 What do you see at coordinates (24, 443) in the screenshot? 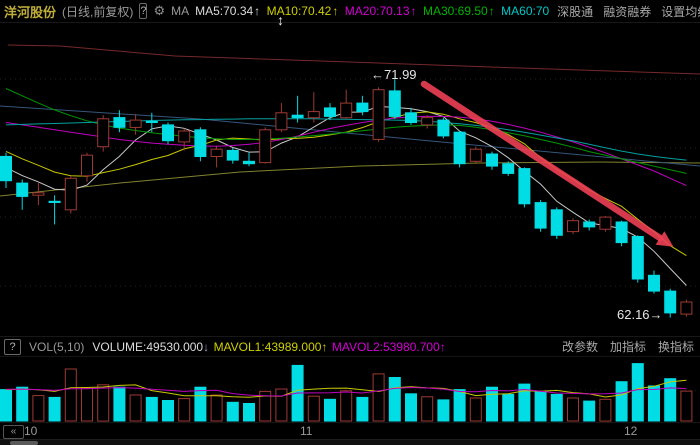
I see `scrollbar-thumb` at bounding box center [24, 443].